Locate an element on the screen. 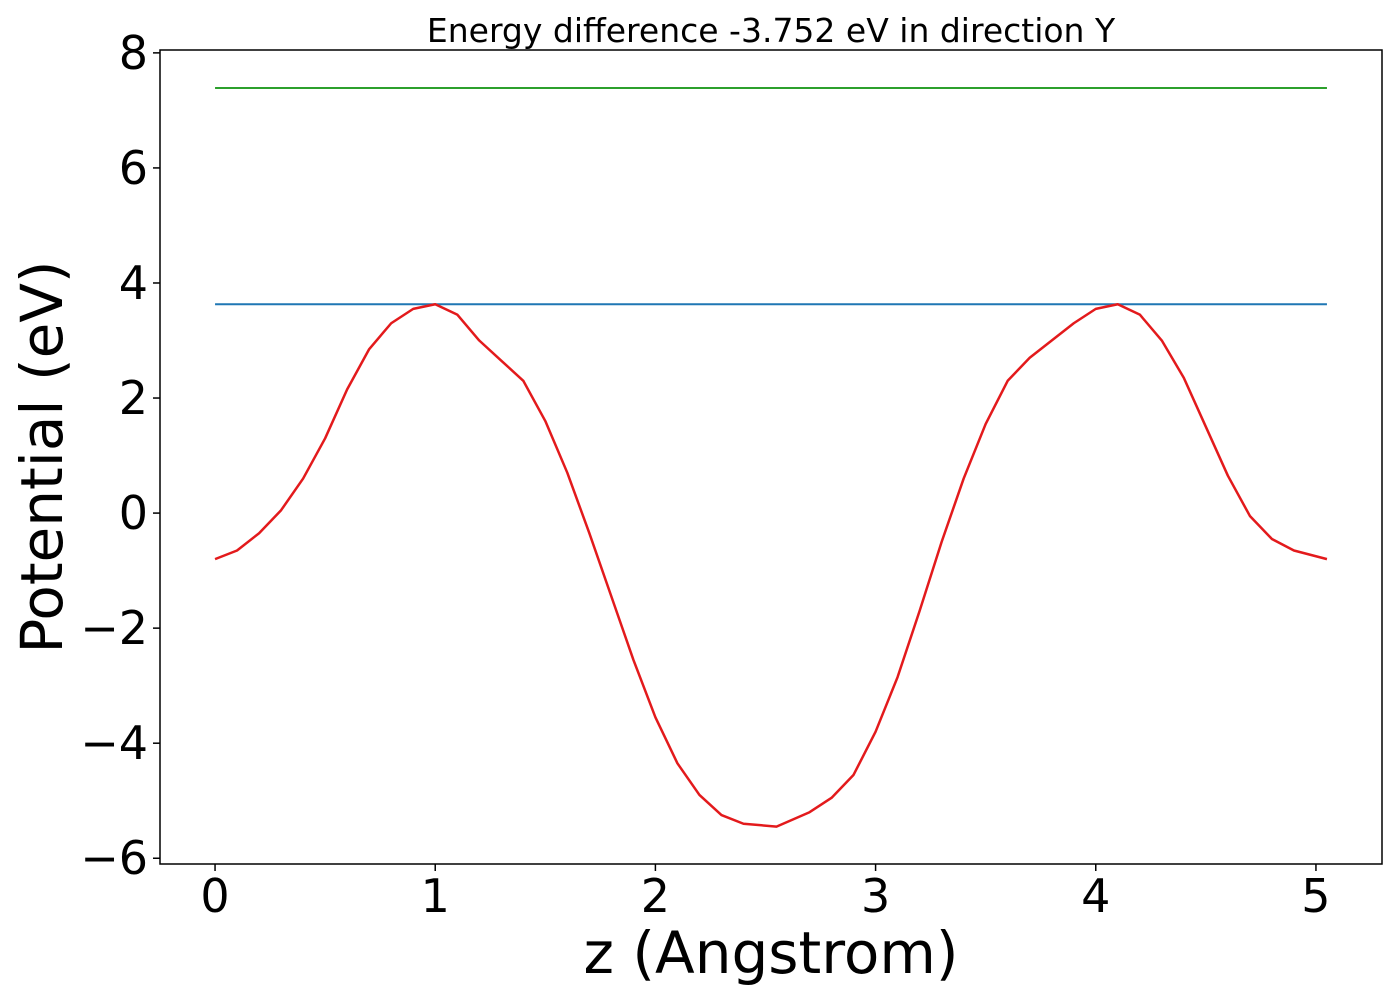  x-tick-label: 2 is located at coordinates (655, 896).